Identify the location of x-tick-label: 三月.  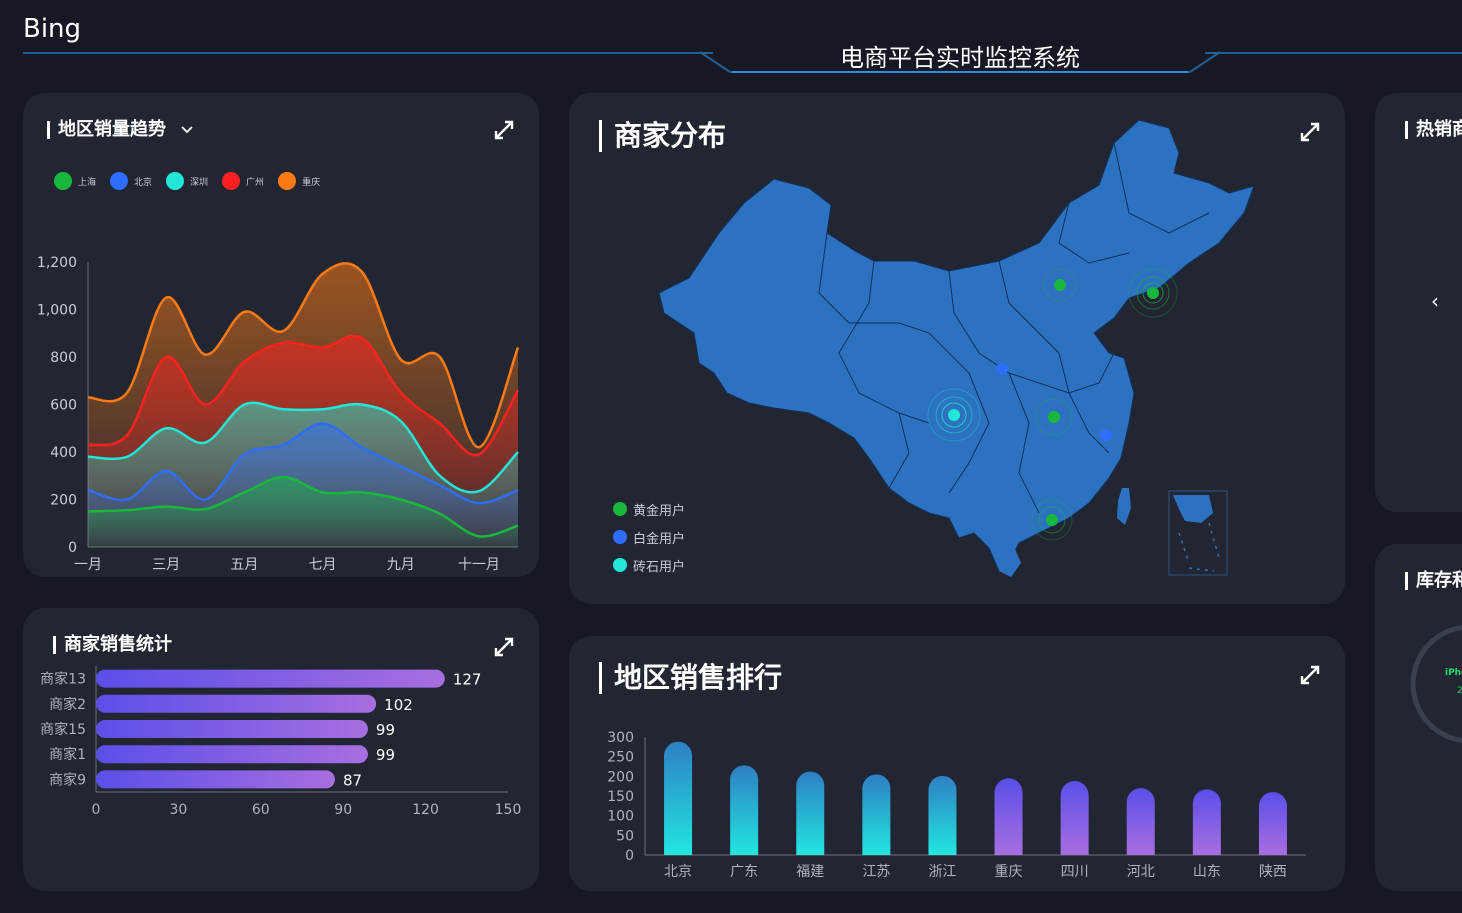
(166, 565).